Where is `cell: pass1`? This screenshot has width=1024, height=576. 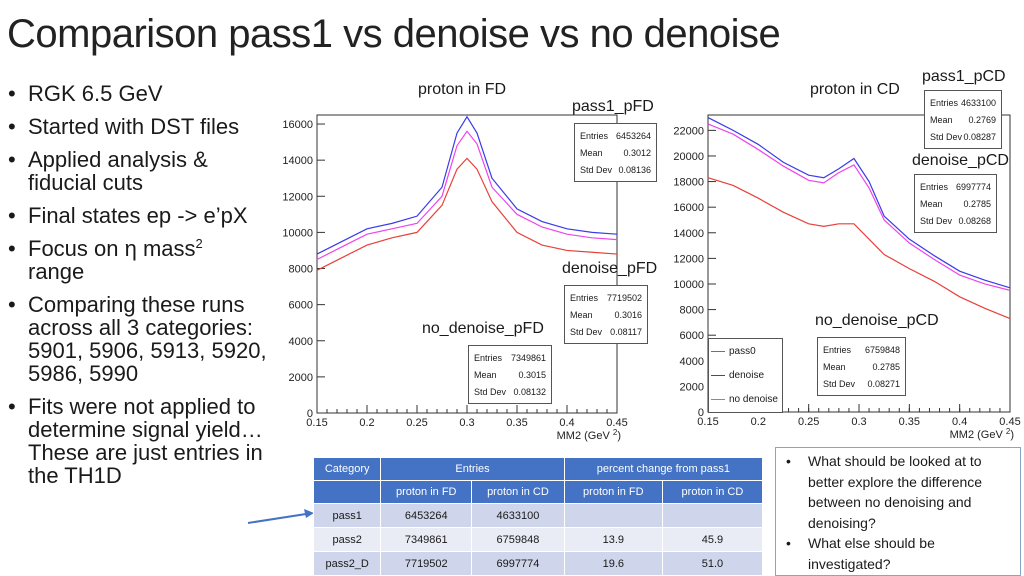 cell: pass1 is located at coordinates (347, 515).